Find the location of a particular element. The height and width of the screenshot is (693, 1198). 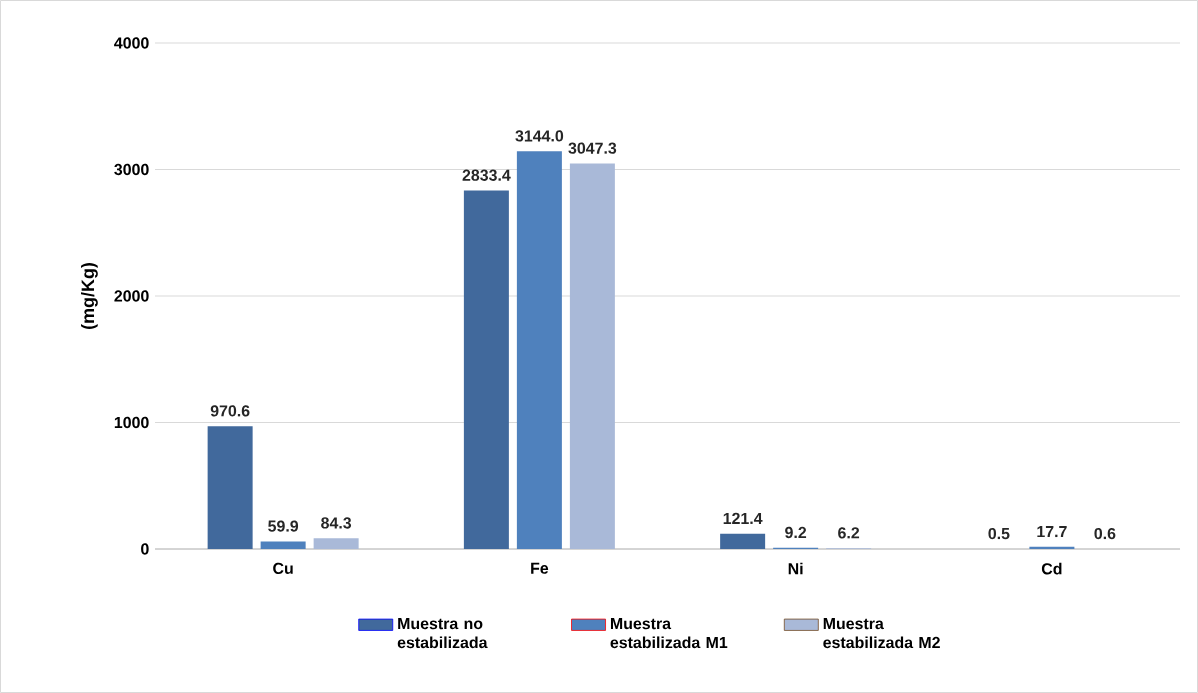

legend-label: Muestra estabilizada M1 is located at coordinates (669, 633).